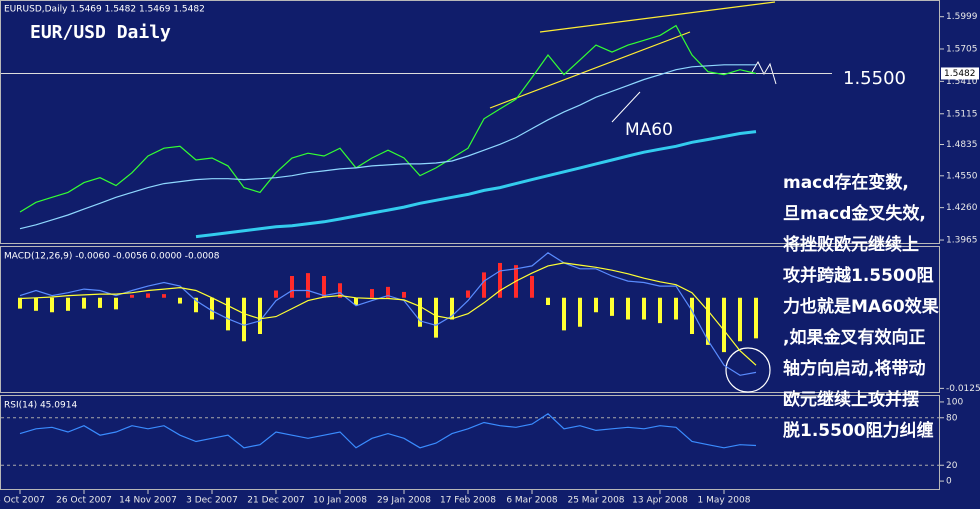  Describe the element at coordinates (148, 501) in the screenshot. I see `x-tick-label: 14 Nov 2007` at that location.